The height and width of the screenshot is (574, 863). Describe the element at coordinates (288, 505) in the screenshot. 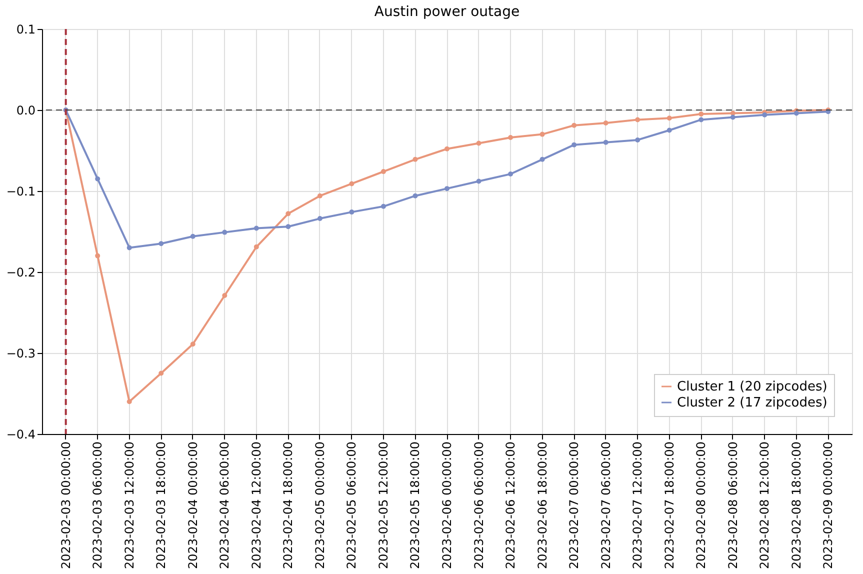

I see `x-tick-label: 2023-02-04 18:00:00` at that location.